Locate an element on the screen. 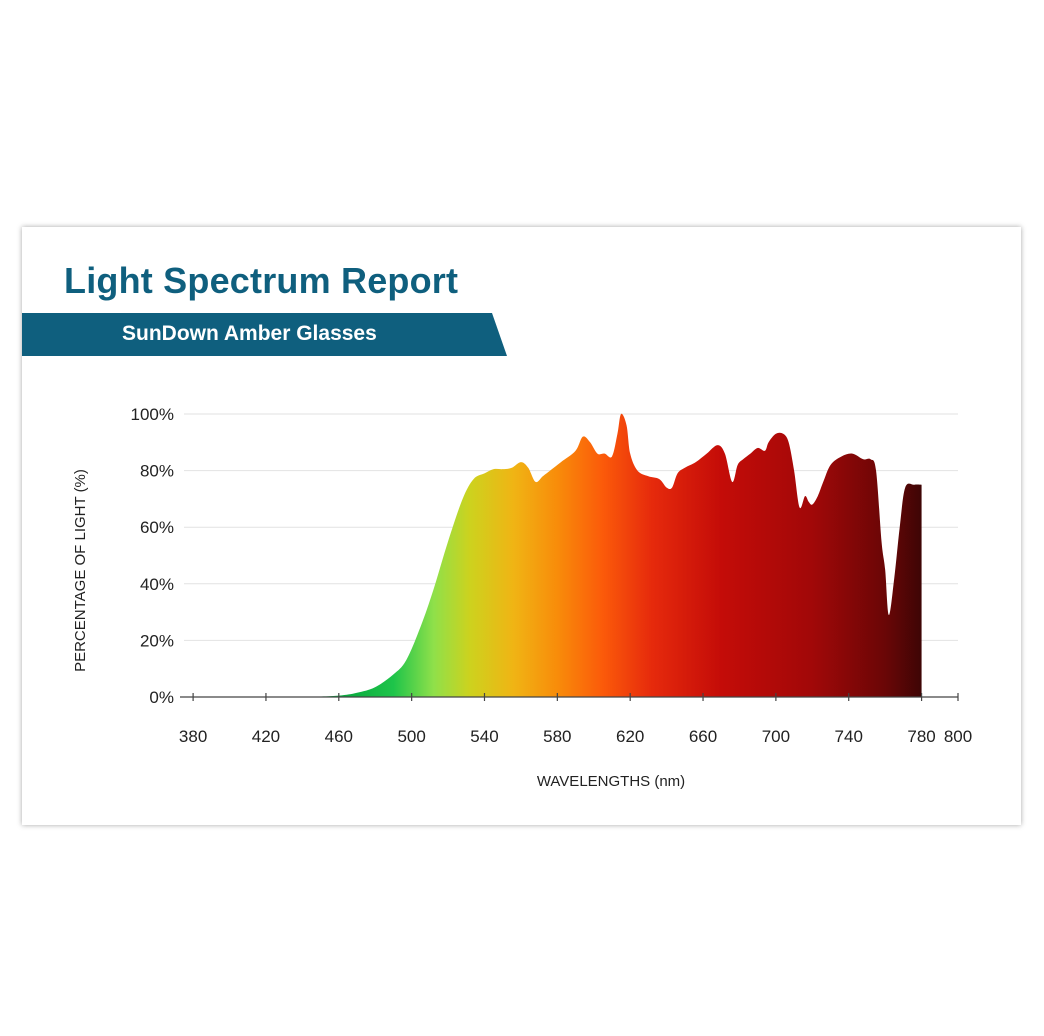 The image size is (1044, 1036). y-tick-label-40: 40% is located at coordinates (157, 584).